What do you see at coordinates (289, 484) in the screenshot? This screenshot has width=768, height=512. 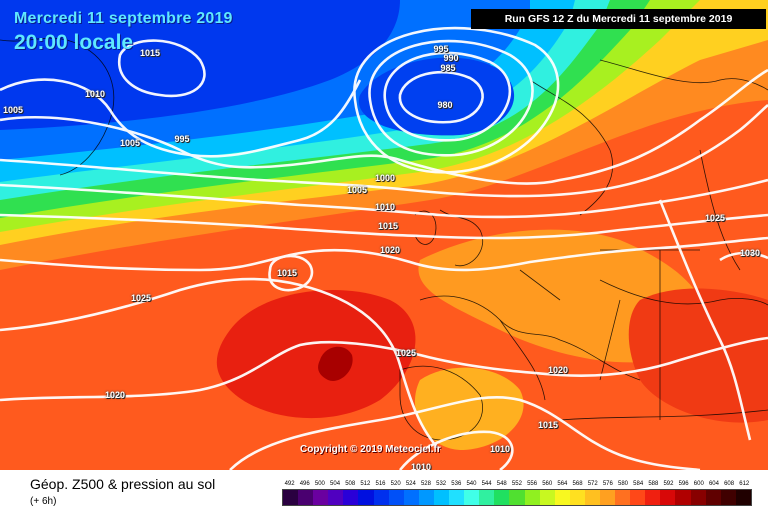 I see `scale-value: 492` at bounding box center [289, 484].